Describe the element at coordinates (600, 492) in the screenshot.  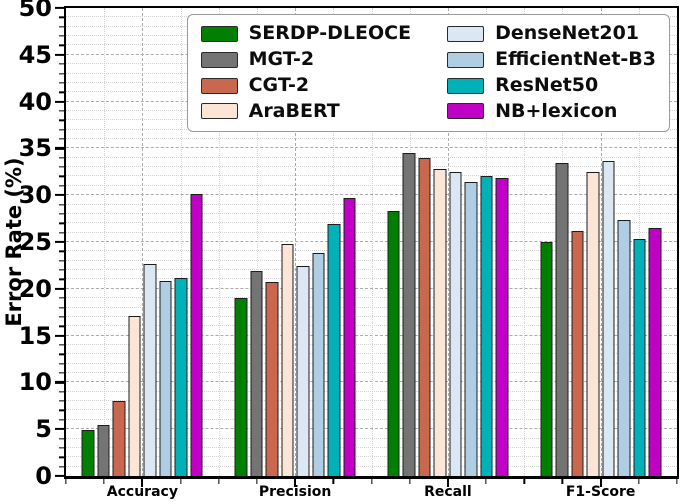
I see `x-tick-label: F1-Score` at that location.